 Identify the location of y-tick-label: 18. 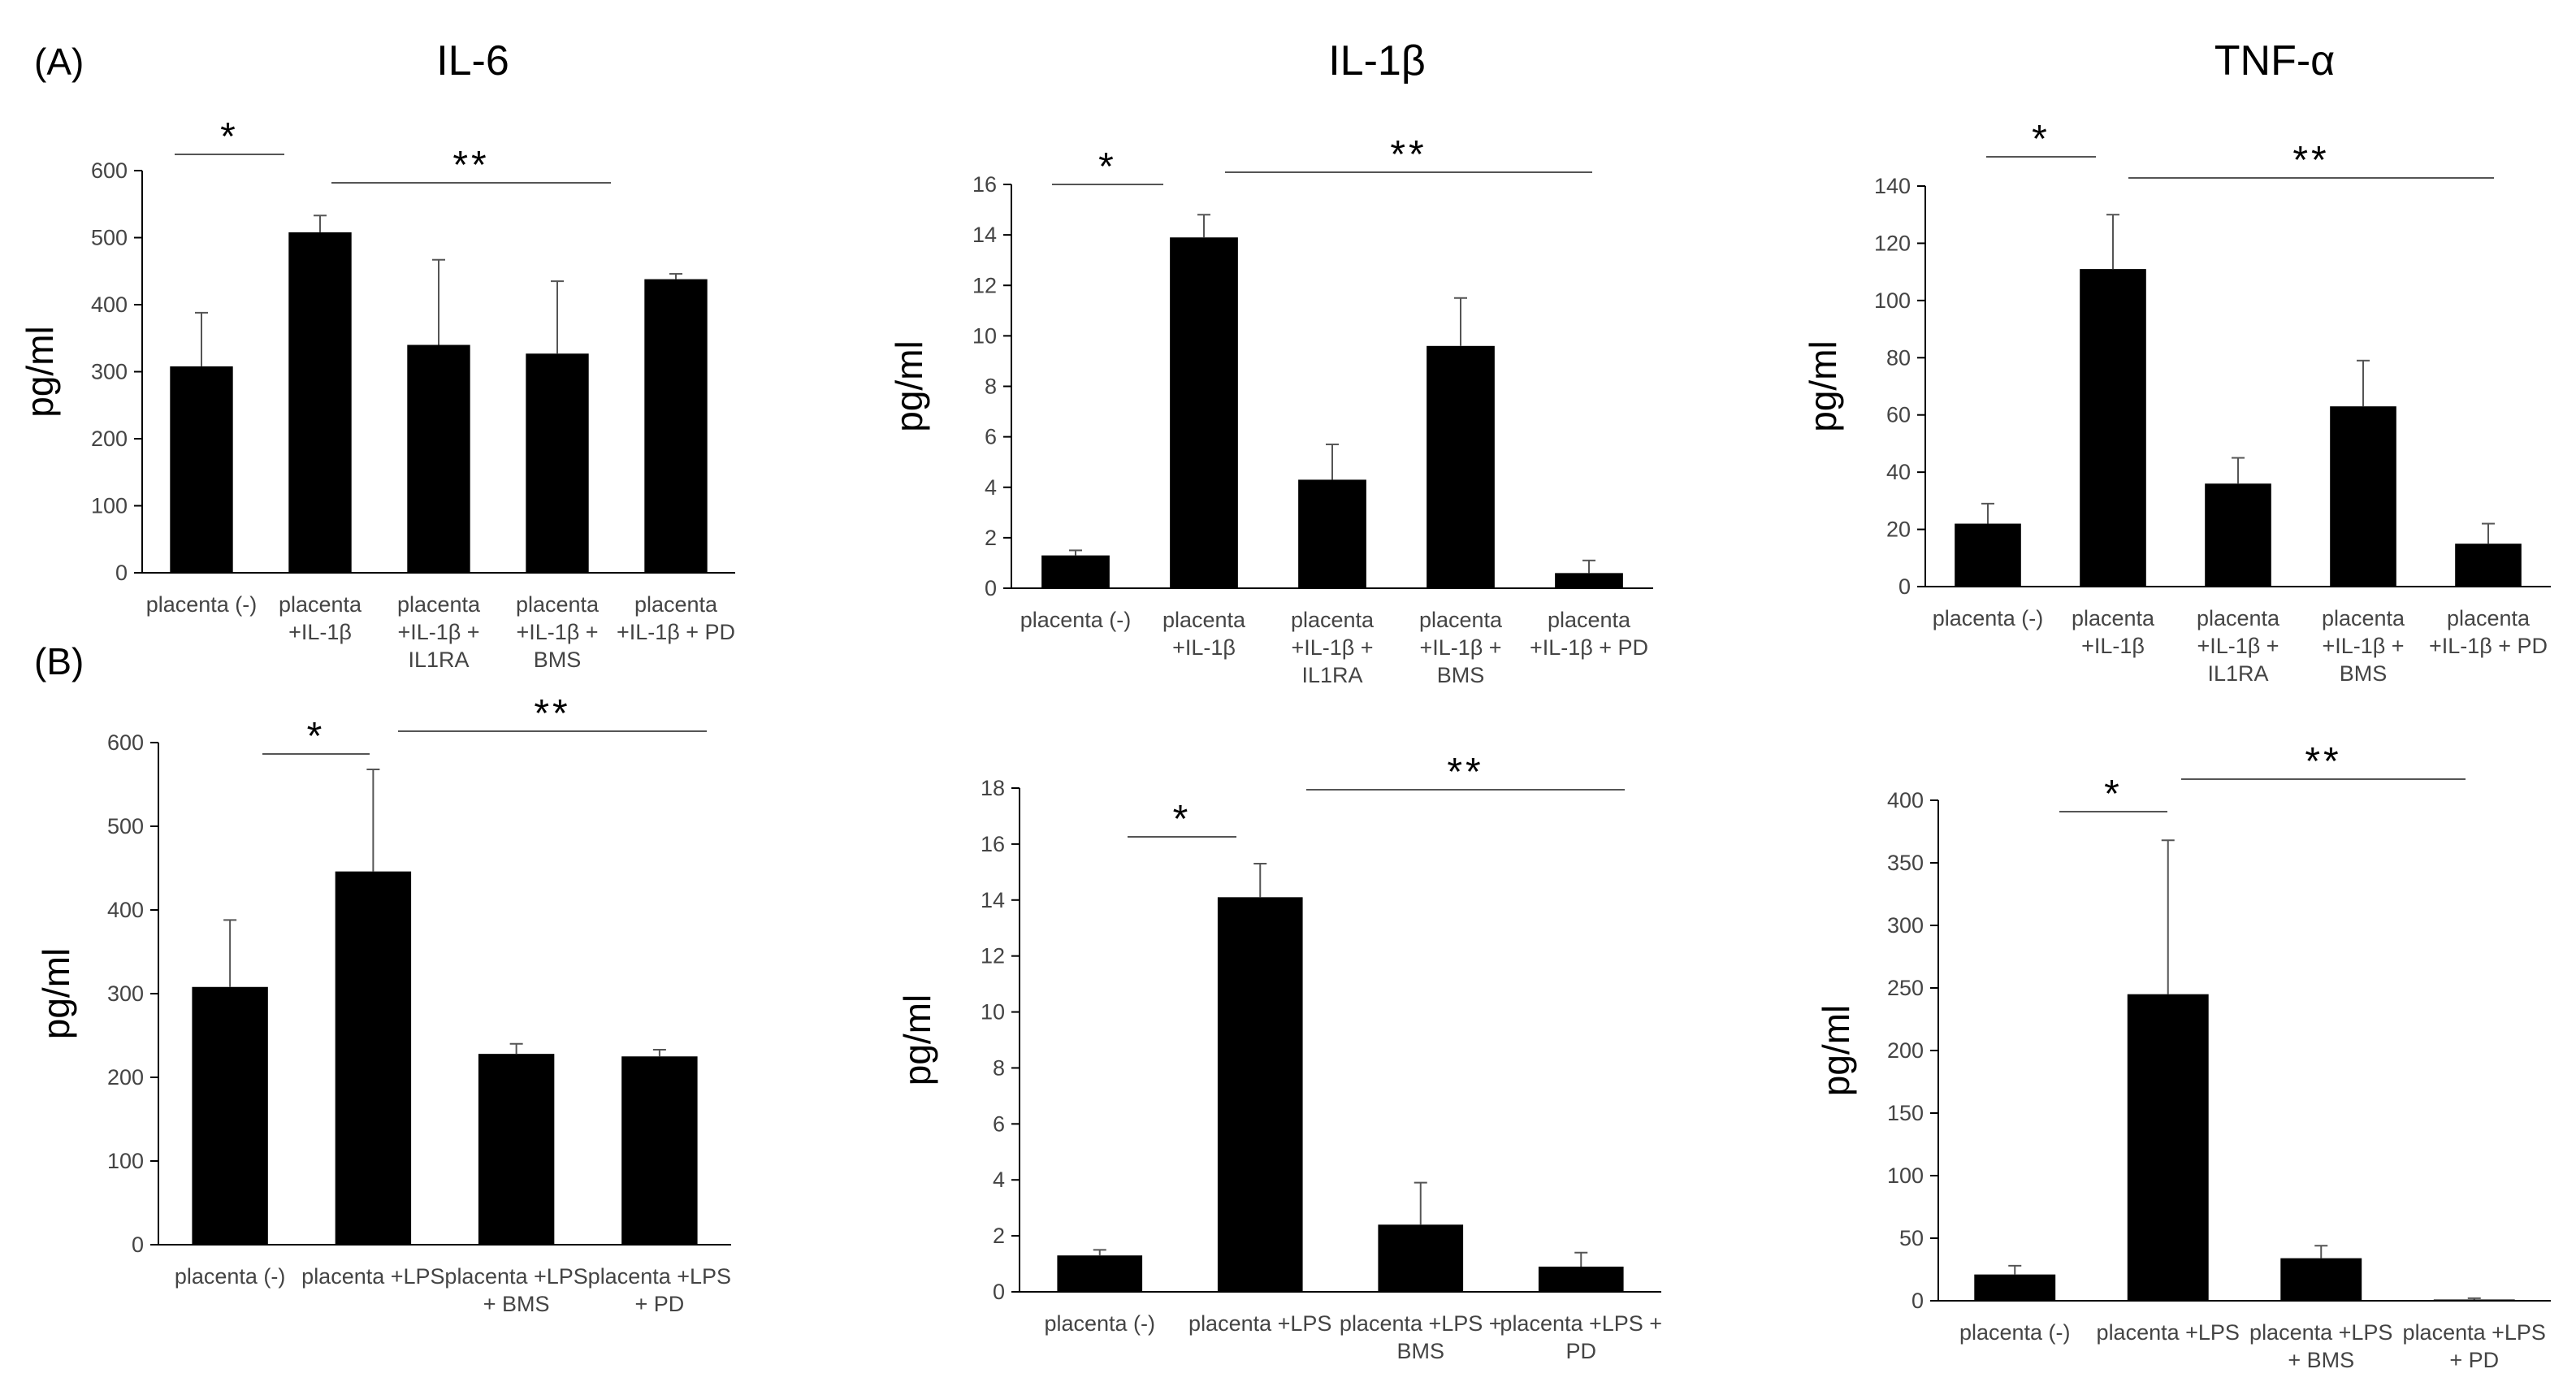
(993, 788).